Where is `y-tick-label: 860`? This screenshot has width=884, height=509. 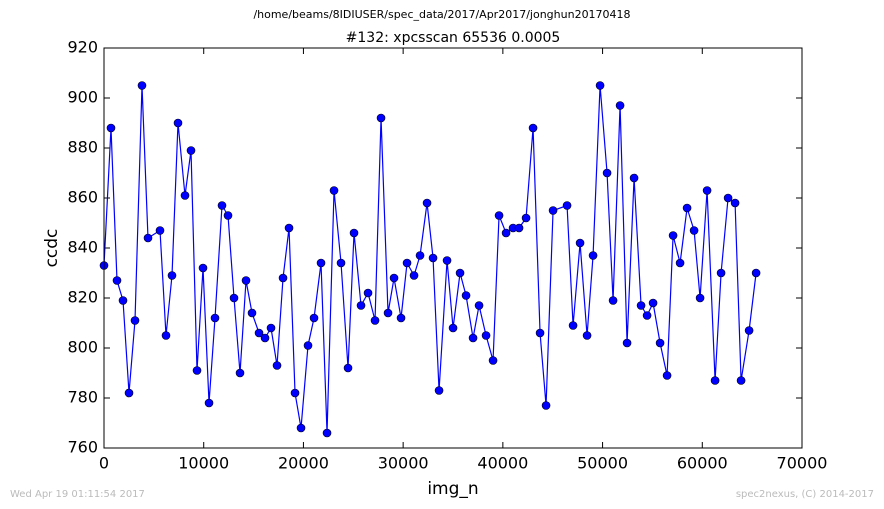 y-tick-label: 860 is located at coordinates (82, 197).